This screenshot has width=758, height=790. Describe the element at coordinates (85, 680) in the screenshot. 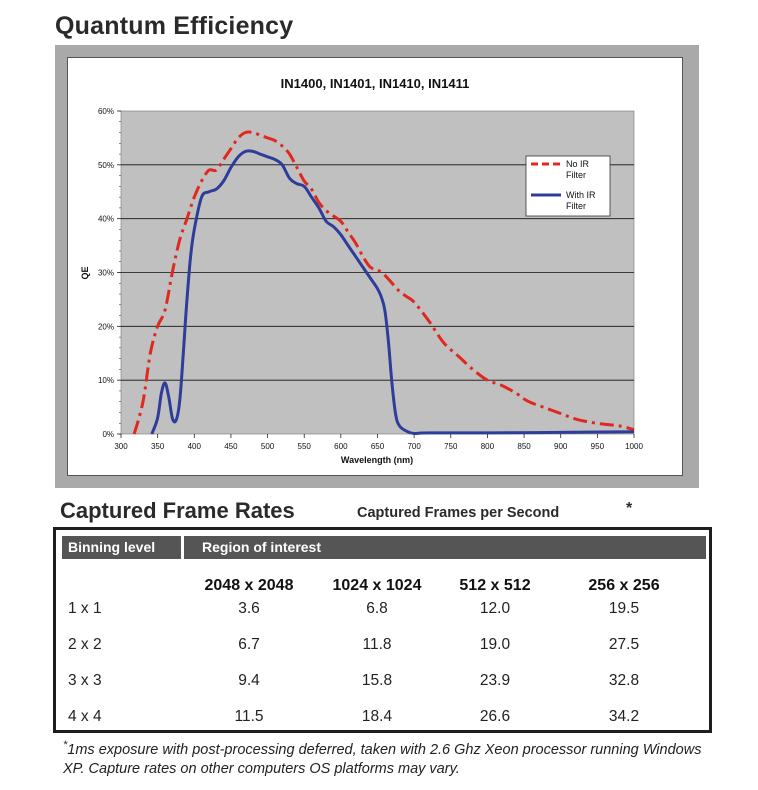

I see `row-label: 3 x 3` at that location.